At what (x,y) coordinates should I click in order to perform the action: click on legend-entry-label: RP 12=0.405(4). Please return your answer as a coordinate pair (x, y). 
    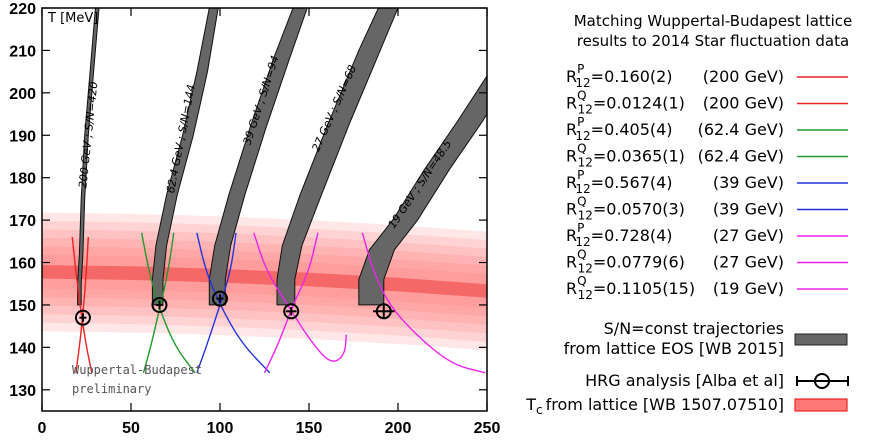
    Looking at the image, I should click on (619, 129).